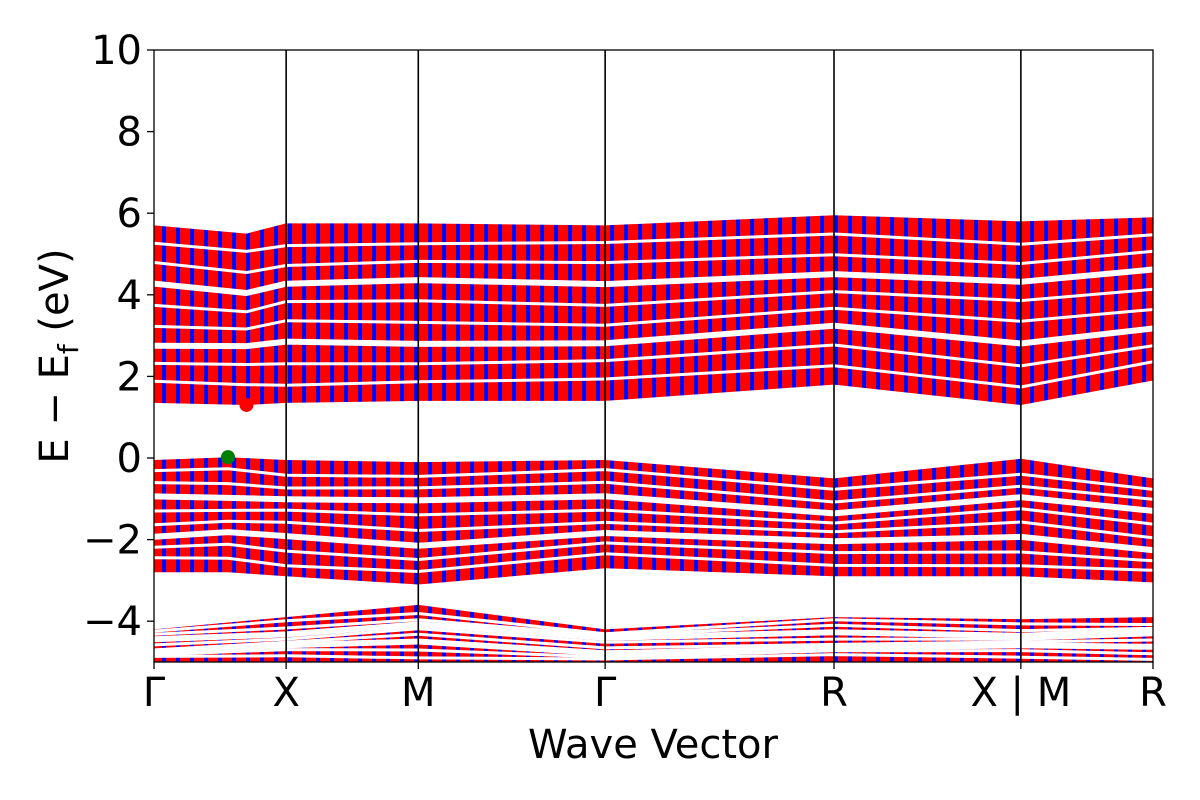 Image resolution: width=1200 pixels, height=800 pixels. What do you see at coordinates (116, 51) in the screenshot?
I see `y-tick-label: 10` at bounding box center [116, 51].